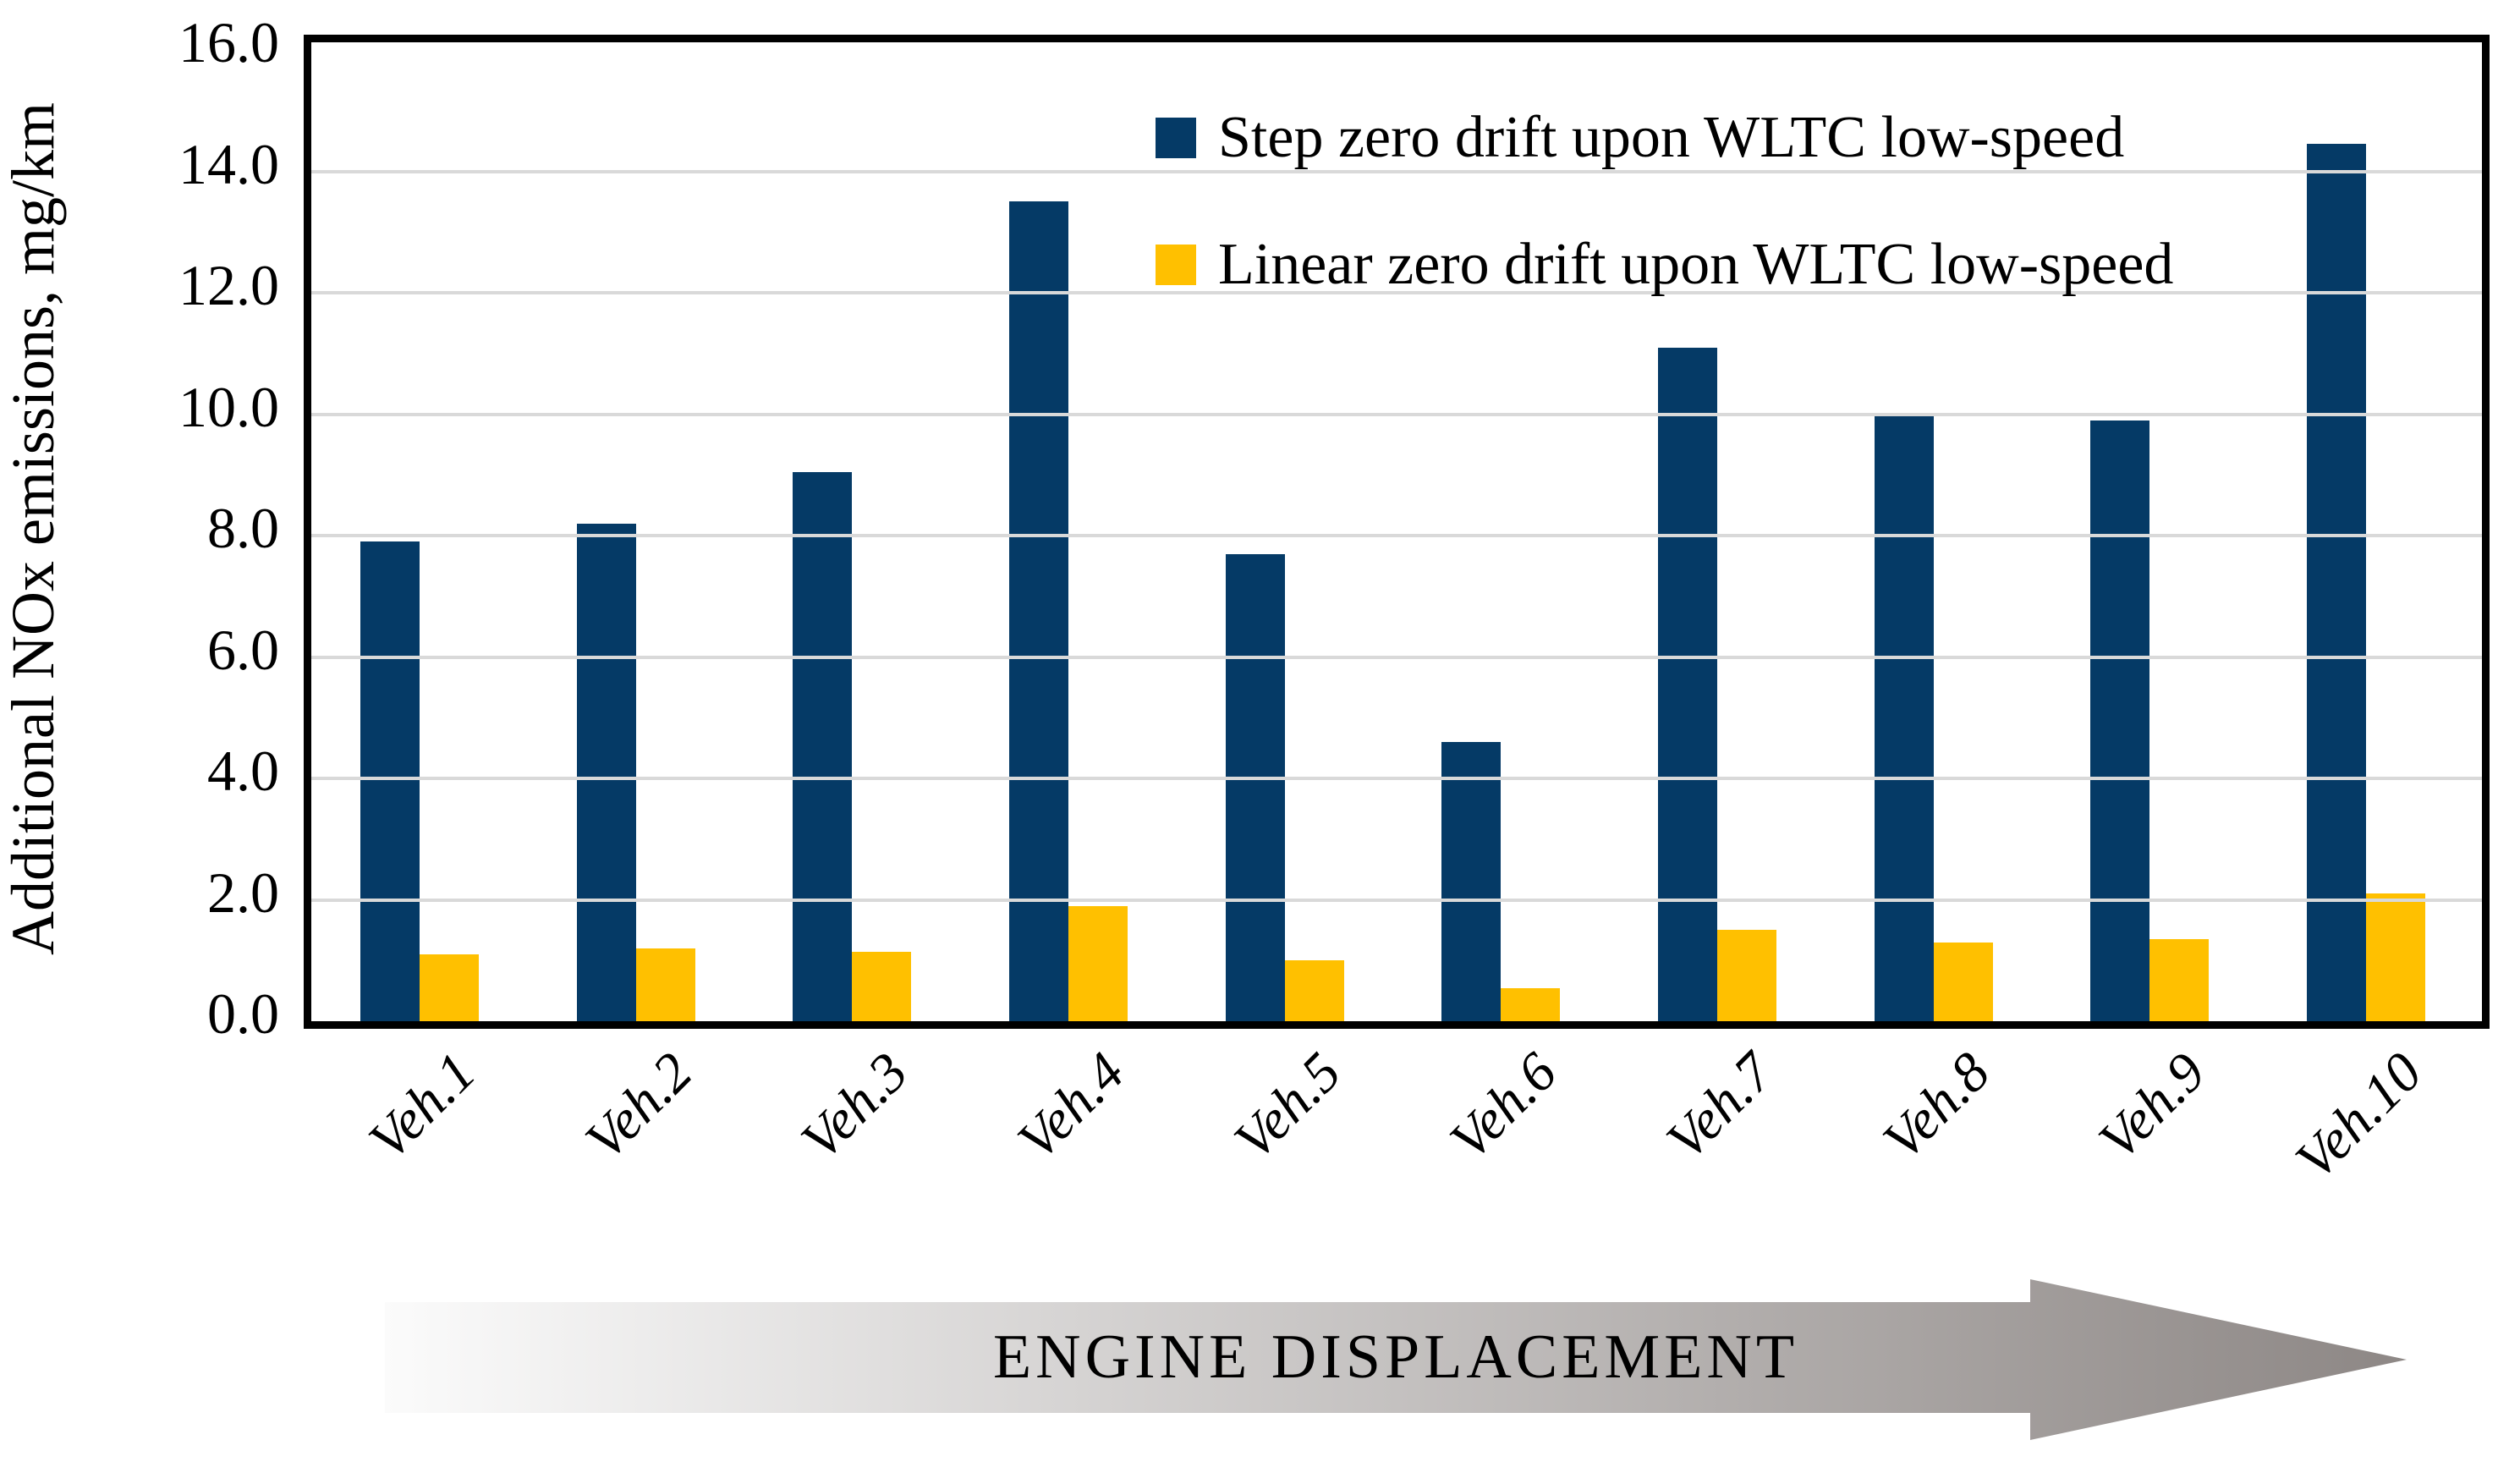 The width and height of the screenshot is (2520, 1462). Describe the element at coordinates (228, 406) in the screenshot. I see `y-tick-label: 10.0` at that location.